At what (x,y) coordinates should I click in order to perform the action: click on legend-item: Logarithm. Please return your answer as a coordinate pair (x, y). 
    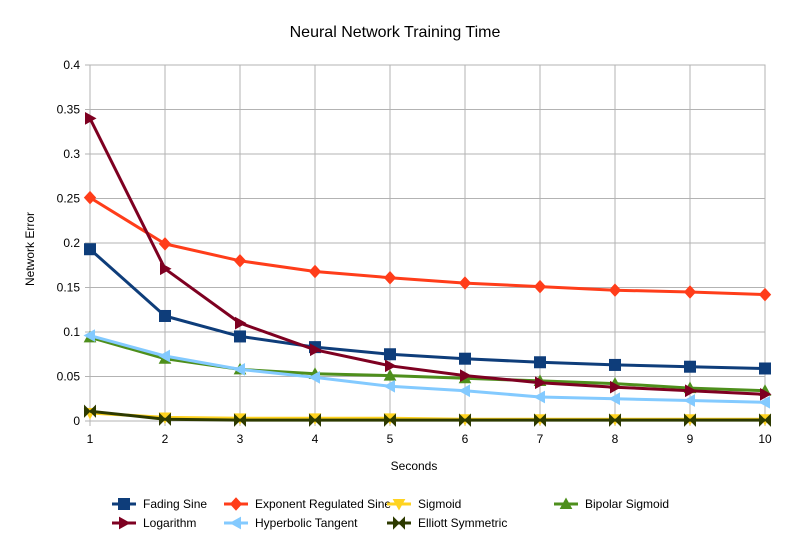
    Looking at the image, I should click on (154, 523).